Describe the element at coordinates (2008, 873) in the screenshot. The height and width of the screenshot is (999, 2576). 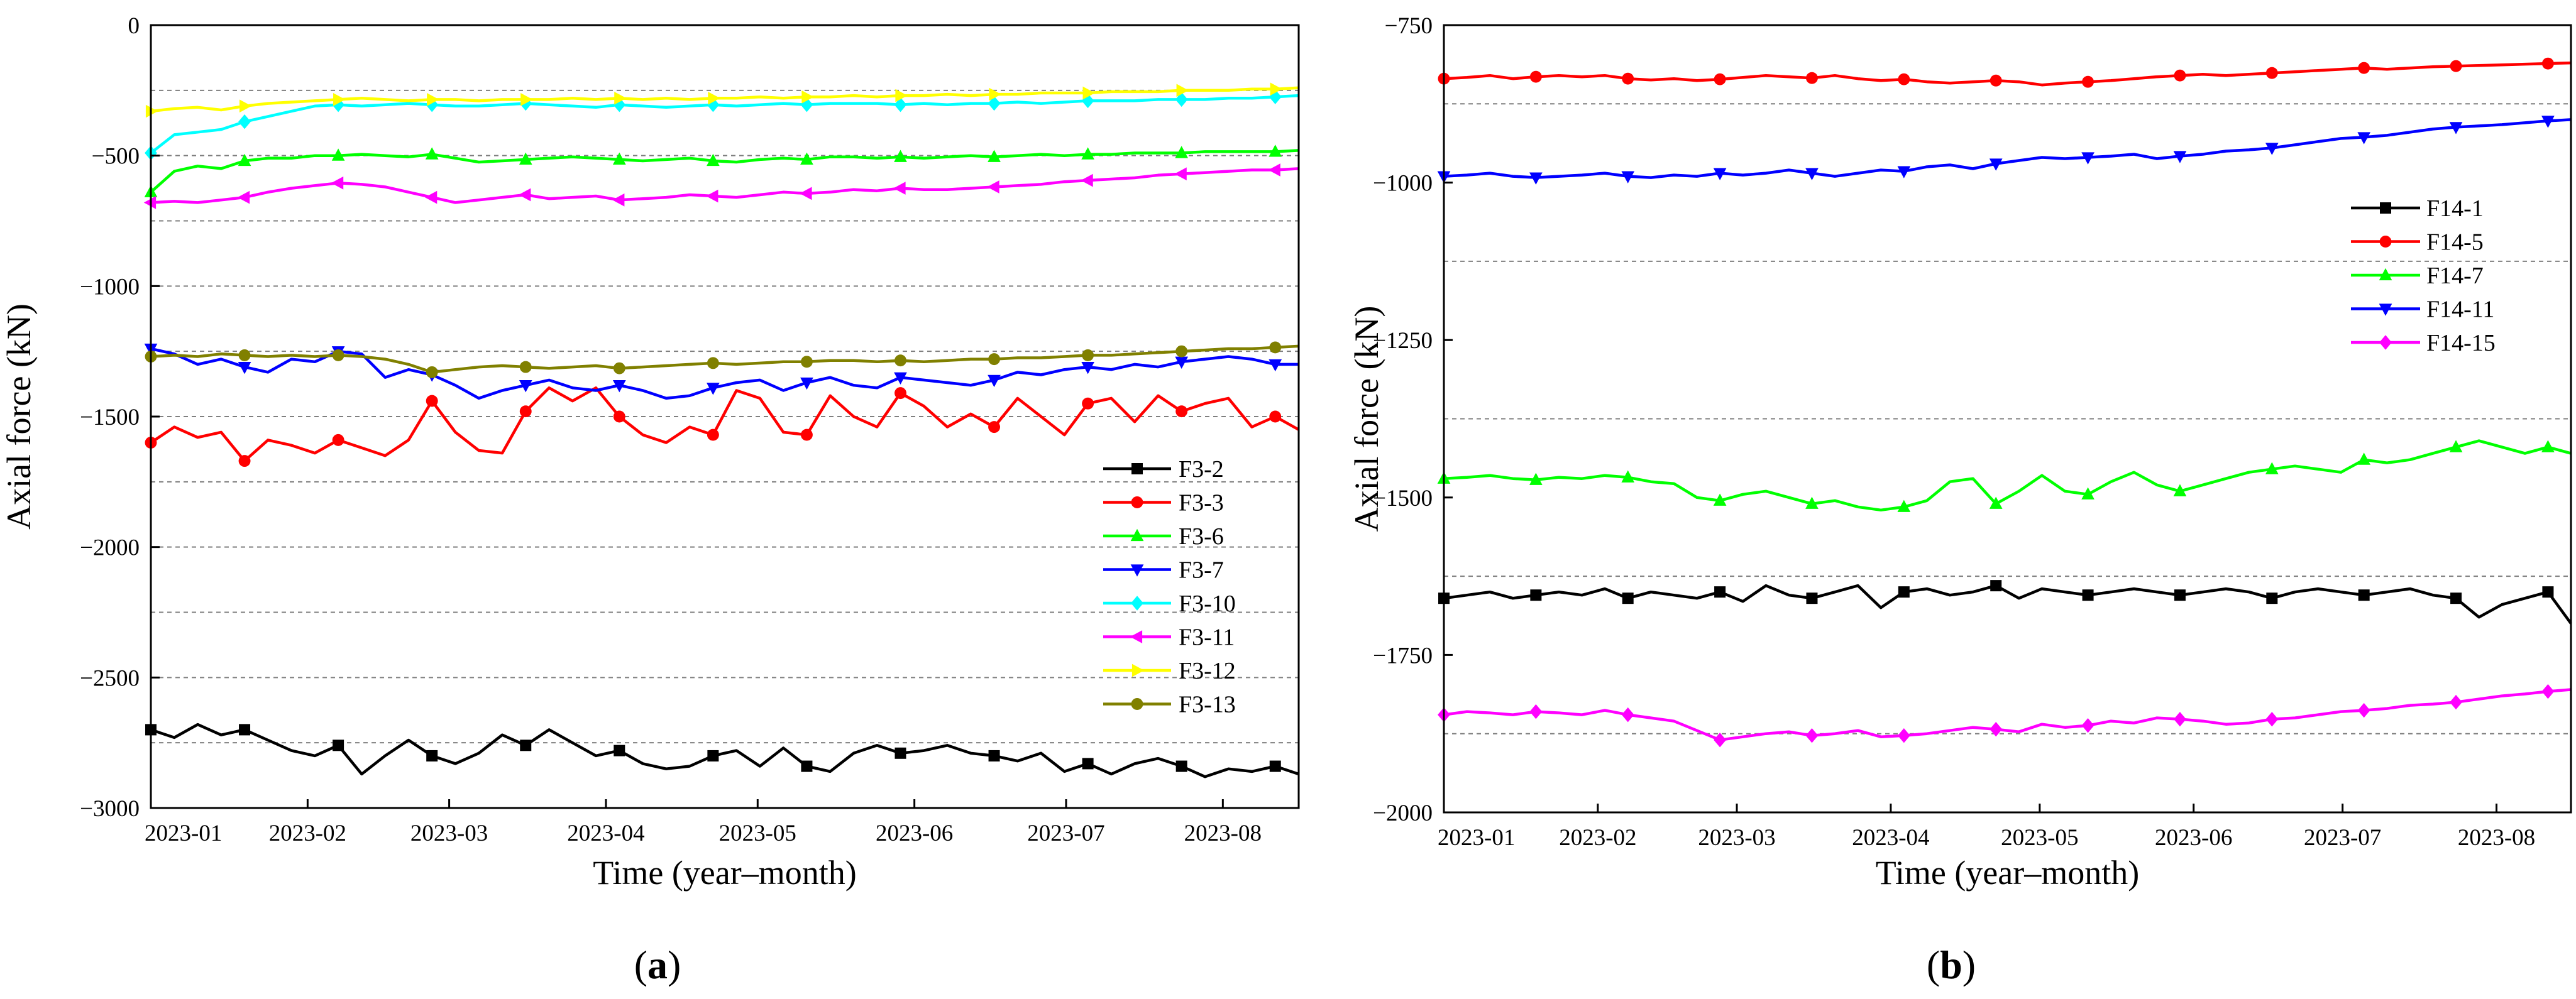
I see `x-axis-title: Time (year–month)` at that location.